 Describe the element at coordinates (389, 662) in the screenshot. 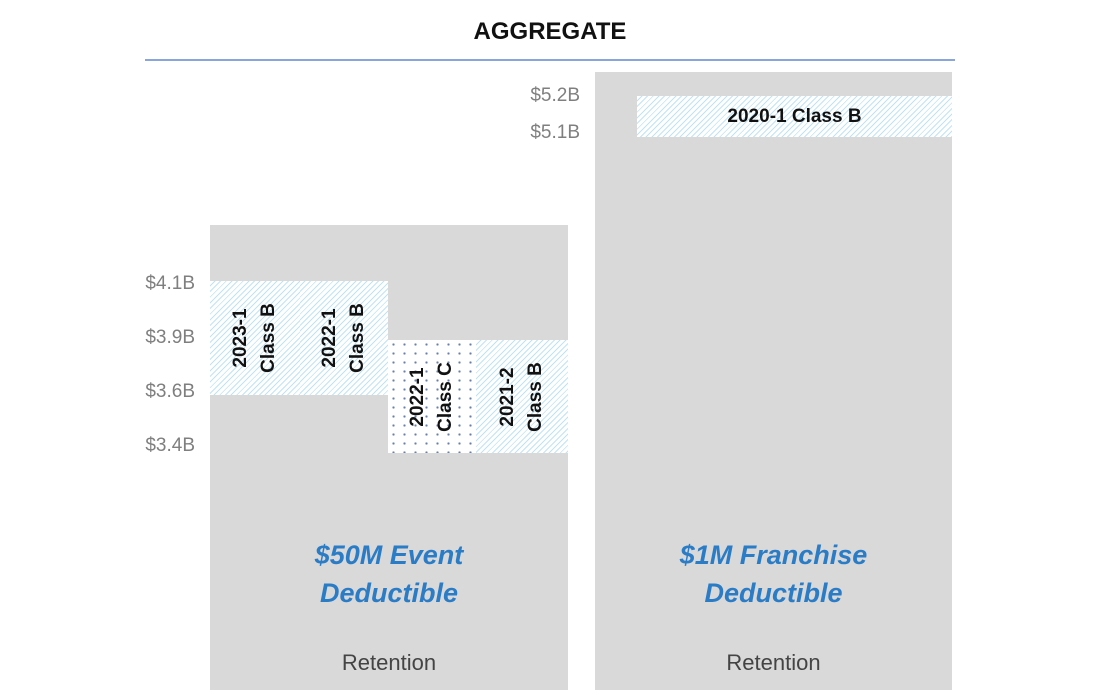

I see `left-retention-label: Retention` at that location.